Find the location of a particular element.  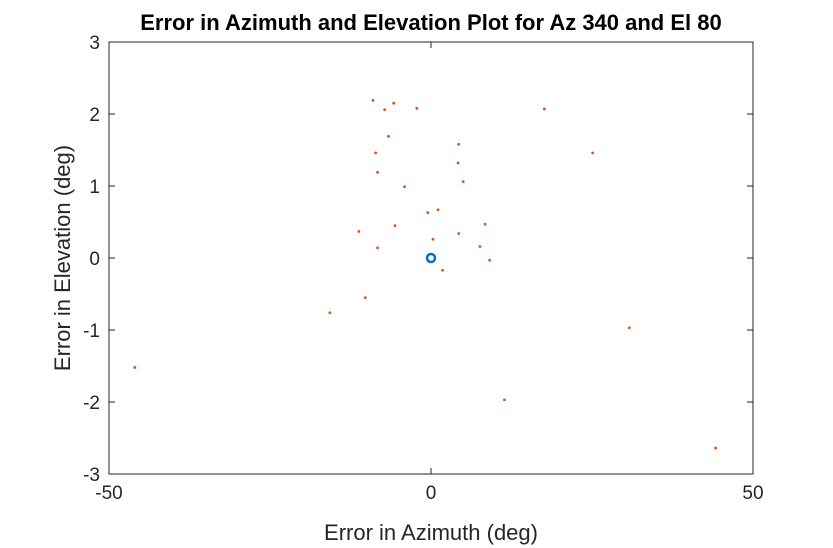

y-tick-label: 2 is located at coordinates (94, 115).